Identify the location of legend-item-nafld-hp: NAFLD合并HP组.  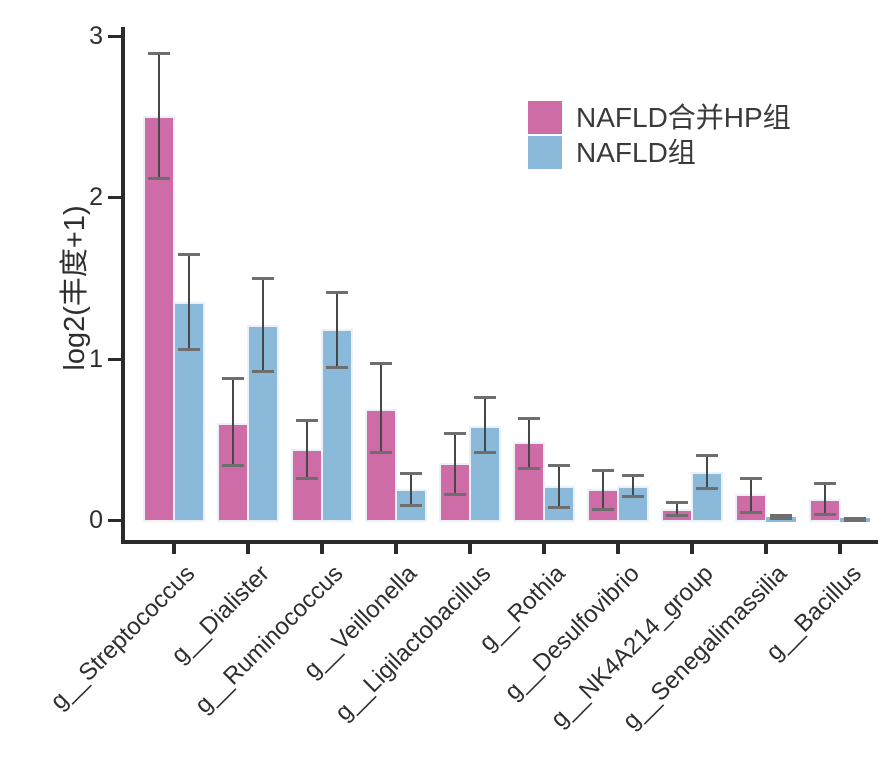
(659, 117).